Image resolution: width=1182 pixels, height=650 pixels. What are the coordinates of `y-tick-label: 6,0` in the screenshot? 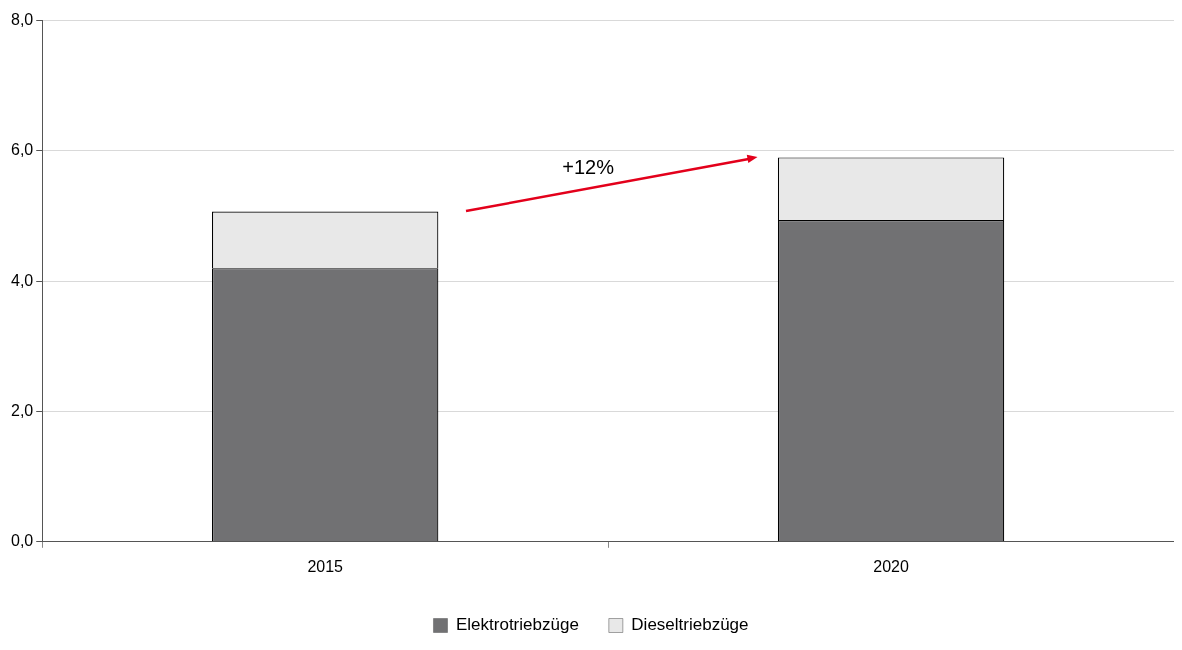 It's located at (22, 150).